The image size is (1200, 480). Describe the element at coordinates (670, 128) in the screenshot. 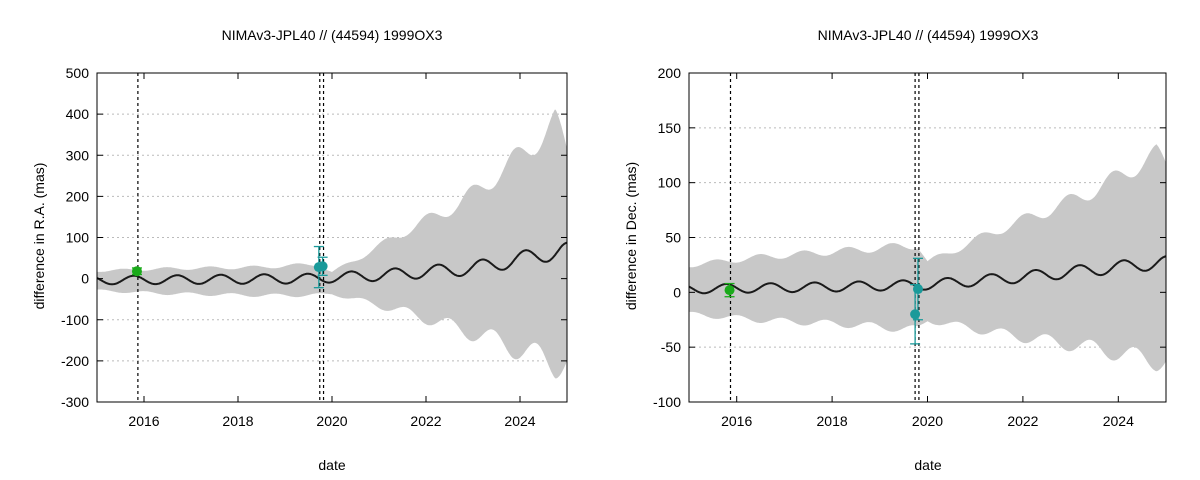

I see `dec-y-tick-label: 150` at that location.